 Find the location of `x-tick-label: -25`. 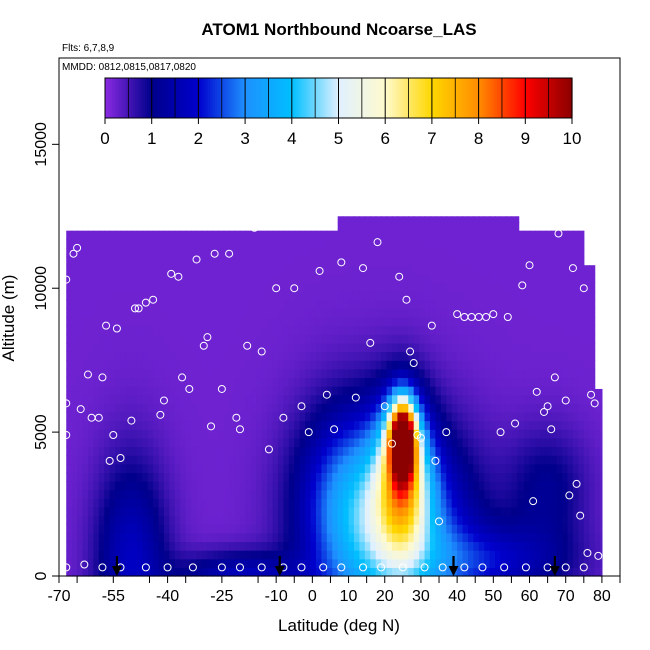

x-tick-label: -25 is located at coordinates (221, 596).